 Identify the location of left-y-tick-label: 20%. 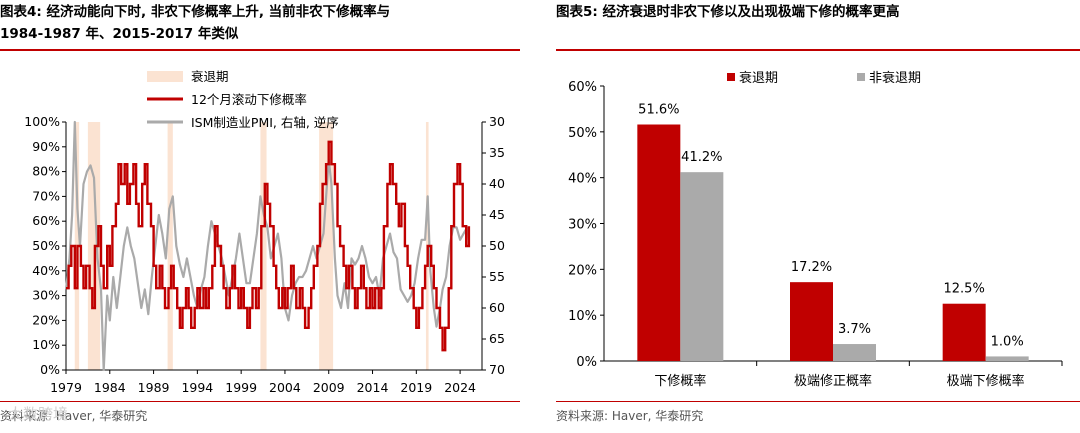
(46, 319).